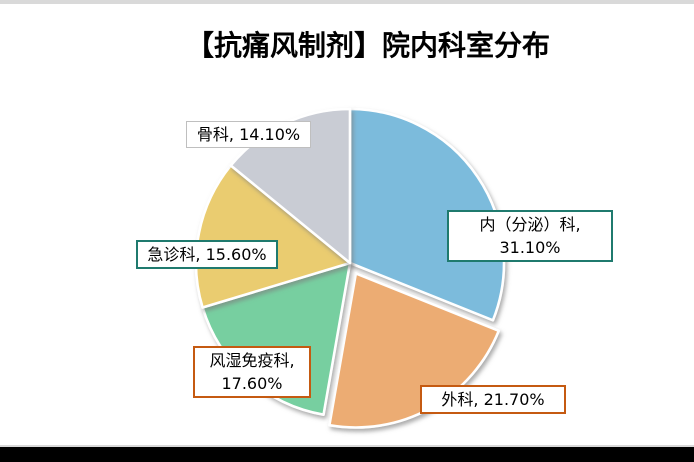 This screenshot has height=462, width=694. What do you see at coordinates (368, 45) in the screenshot?
I see `chart-title: 【抗痛风制剂】院内科室分布` at bounding box center [368, 45].